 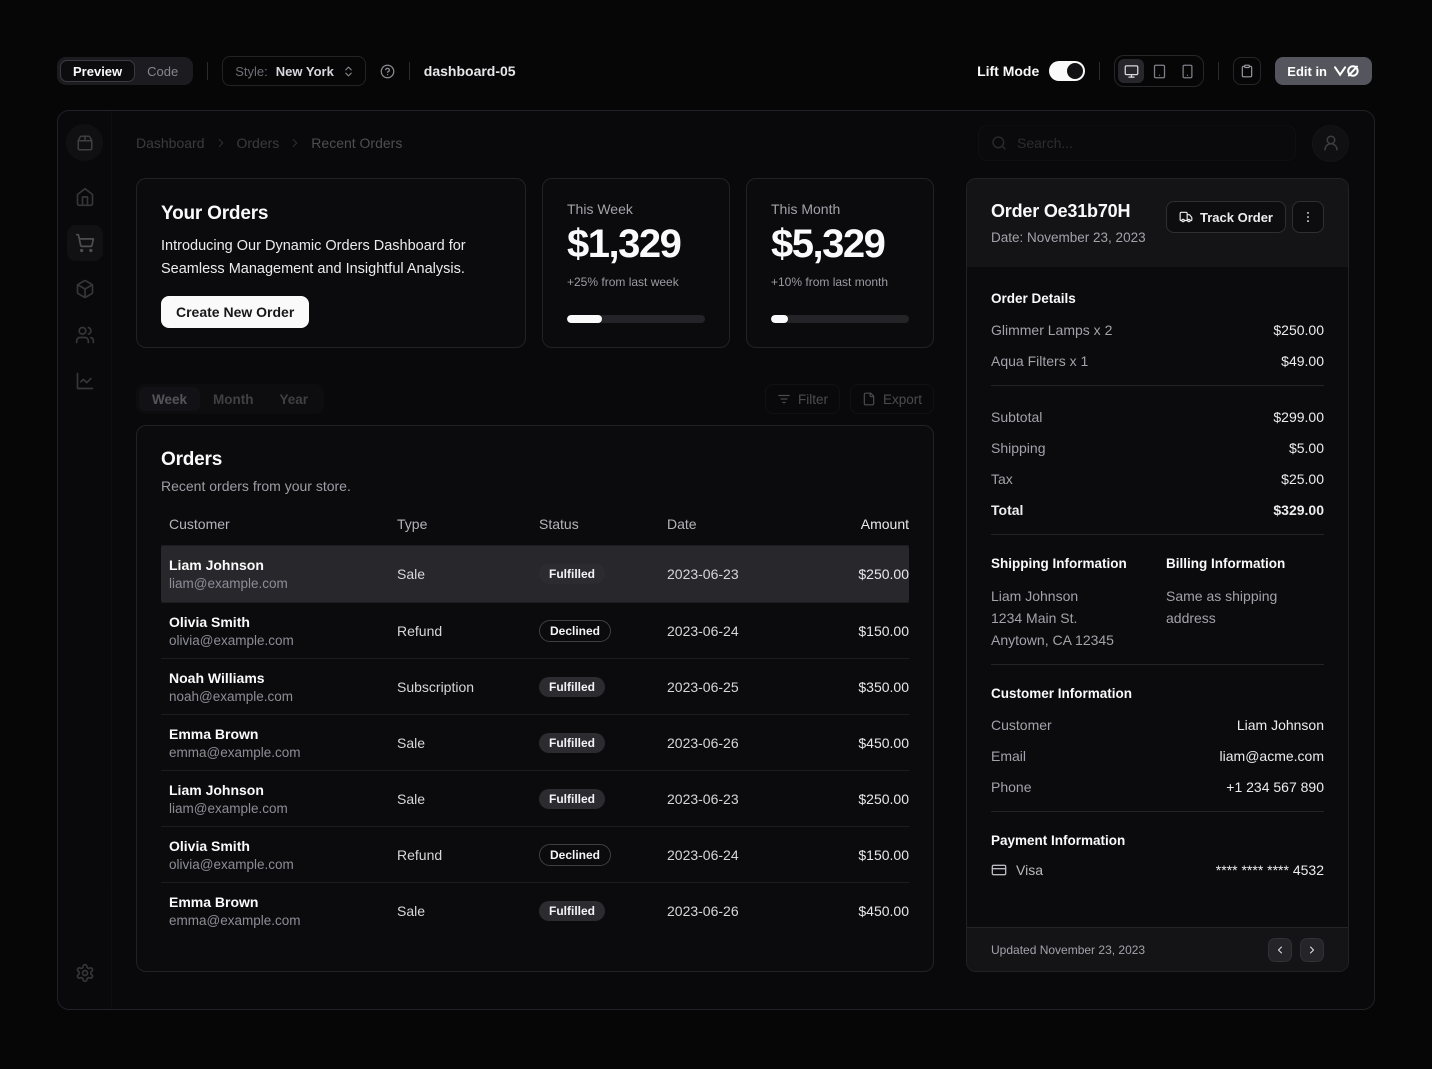 I want to click on customer-row-label: Phone, so click(x=1011, y=787).